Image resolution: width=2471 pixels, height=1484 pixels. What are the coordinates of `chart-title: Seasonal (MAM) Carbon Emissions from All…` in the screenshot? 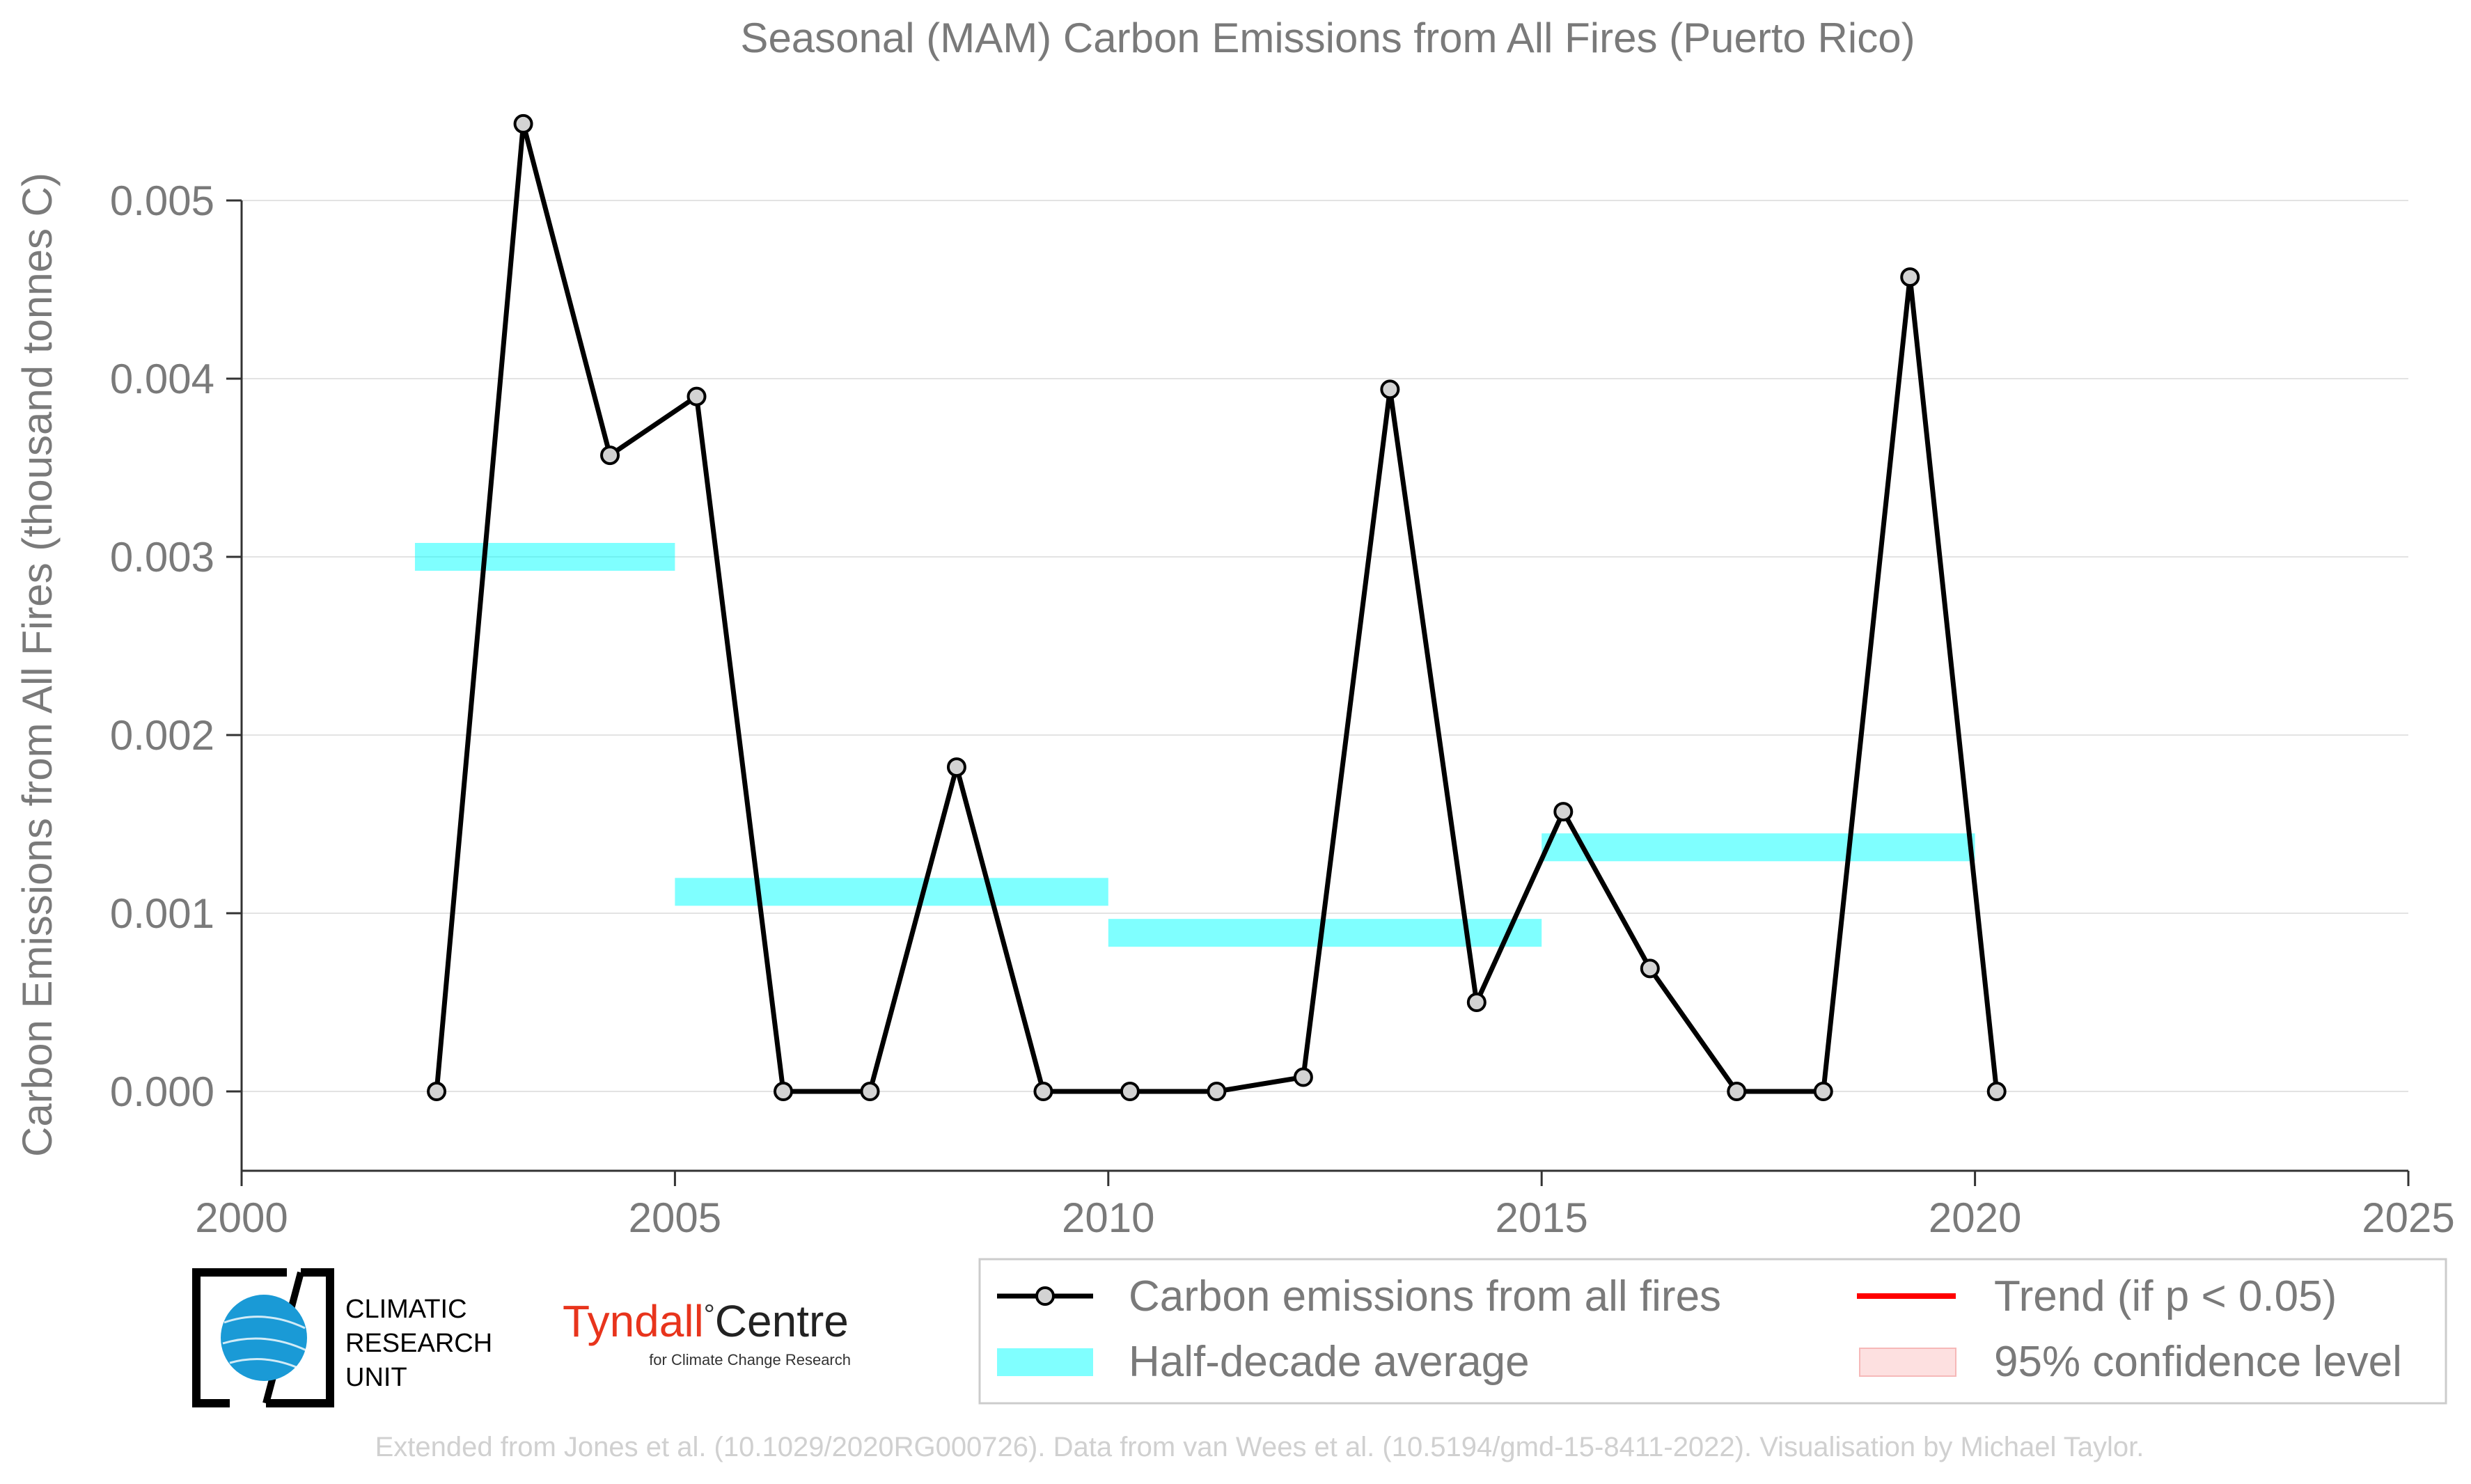 It's located at (1327, 38).